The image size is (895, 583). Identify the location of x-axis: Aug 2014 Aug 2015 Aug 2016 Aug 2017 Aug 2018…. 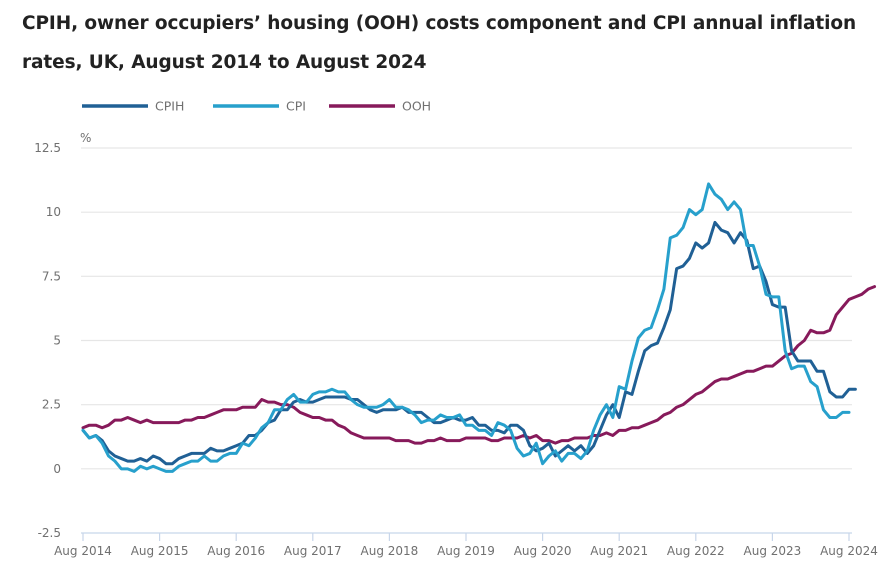
(466, 545).